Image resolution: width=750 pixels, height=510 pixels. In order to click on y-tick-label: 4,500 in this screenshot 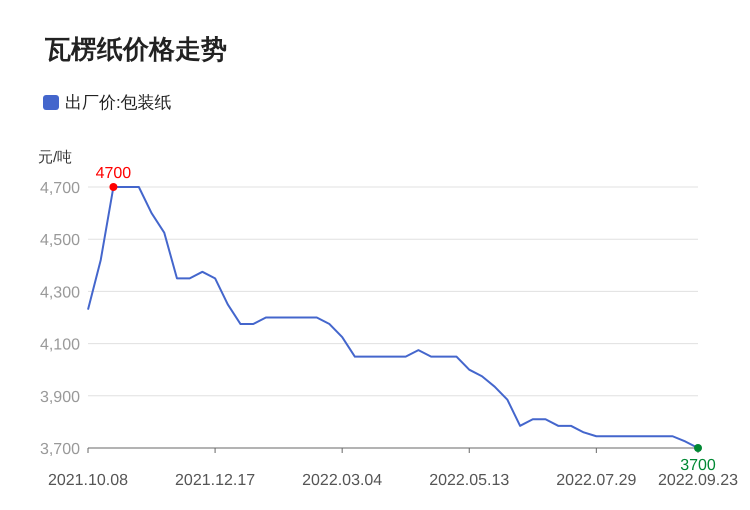, I will do `click(60, 241)`.